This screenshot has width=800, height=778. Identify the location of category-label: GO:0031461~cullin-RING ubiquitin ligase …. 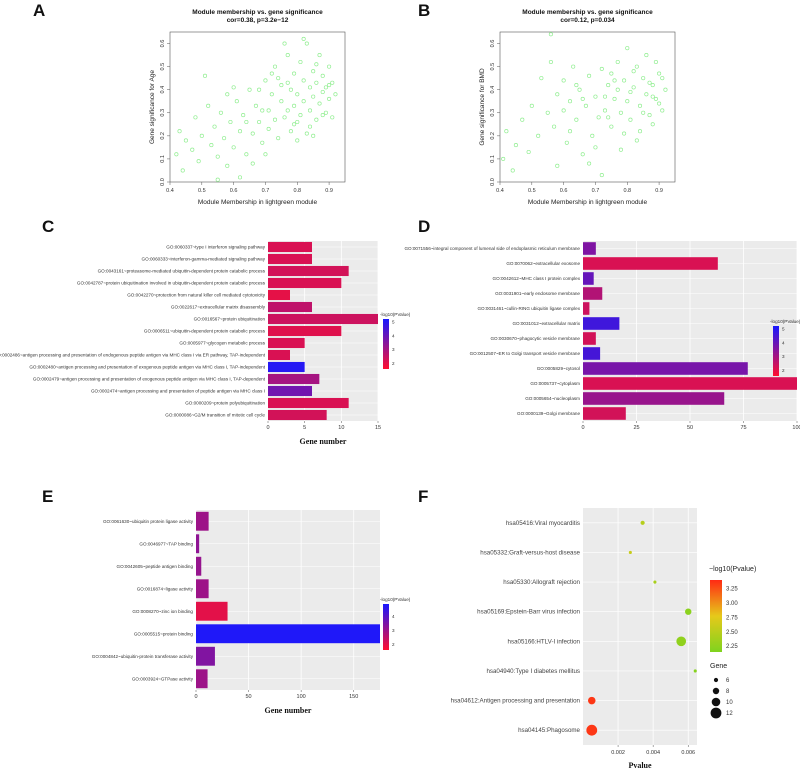
(528, 308).